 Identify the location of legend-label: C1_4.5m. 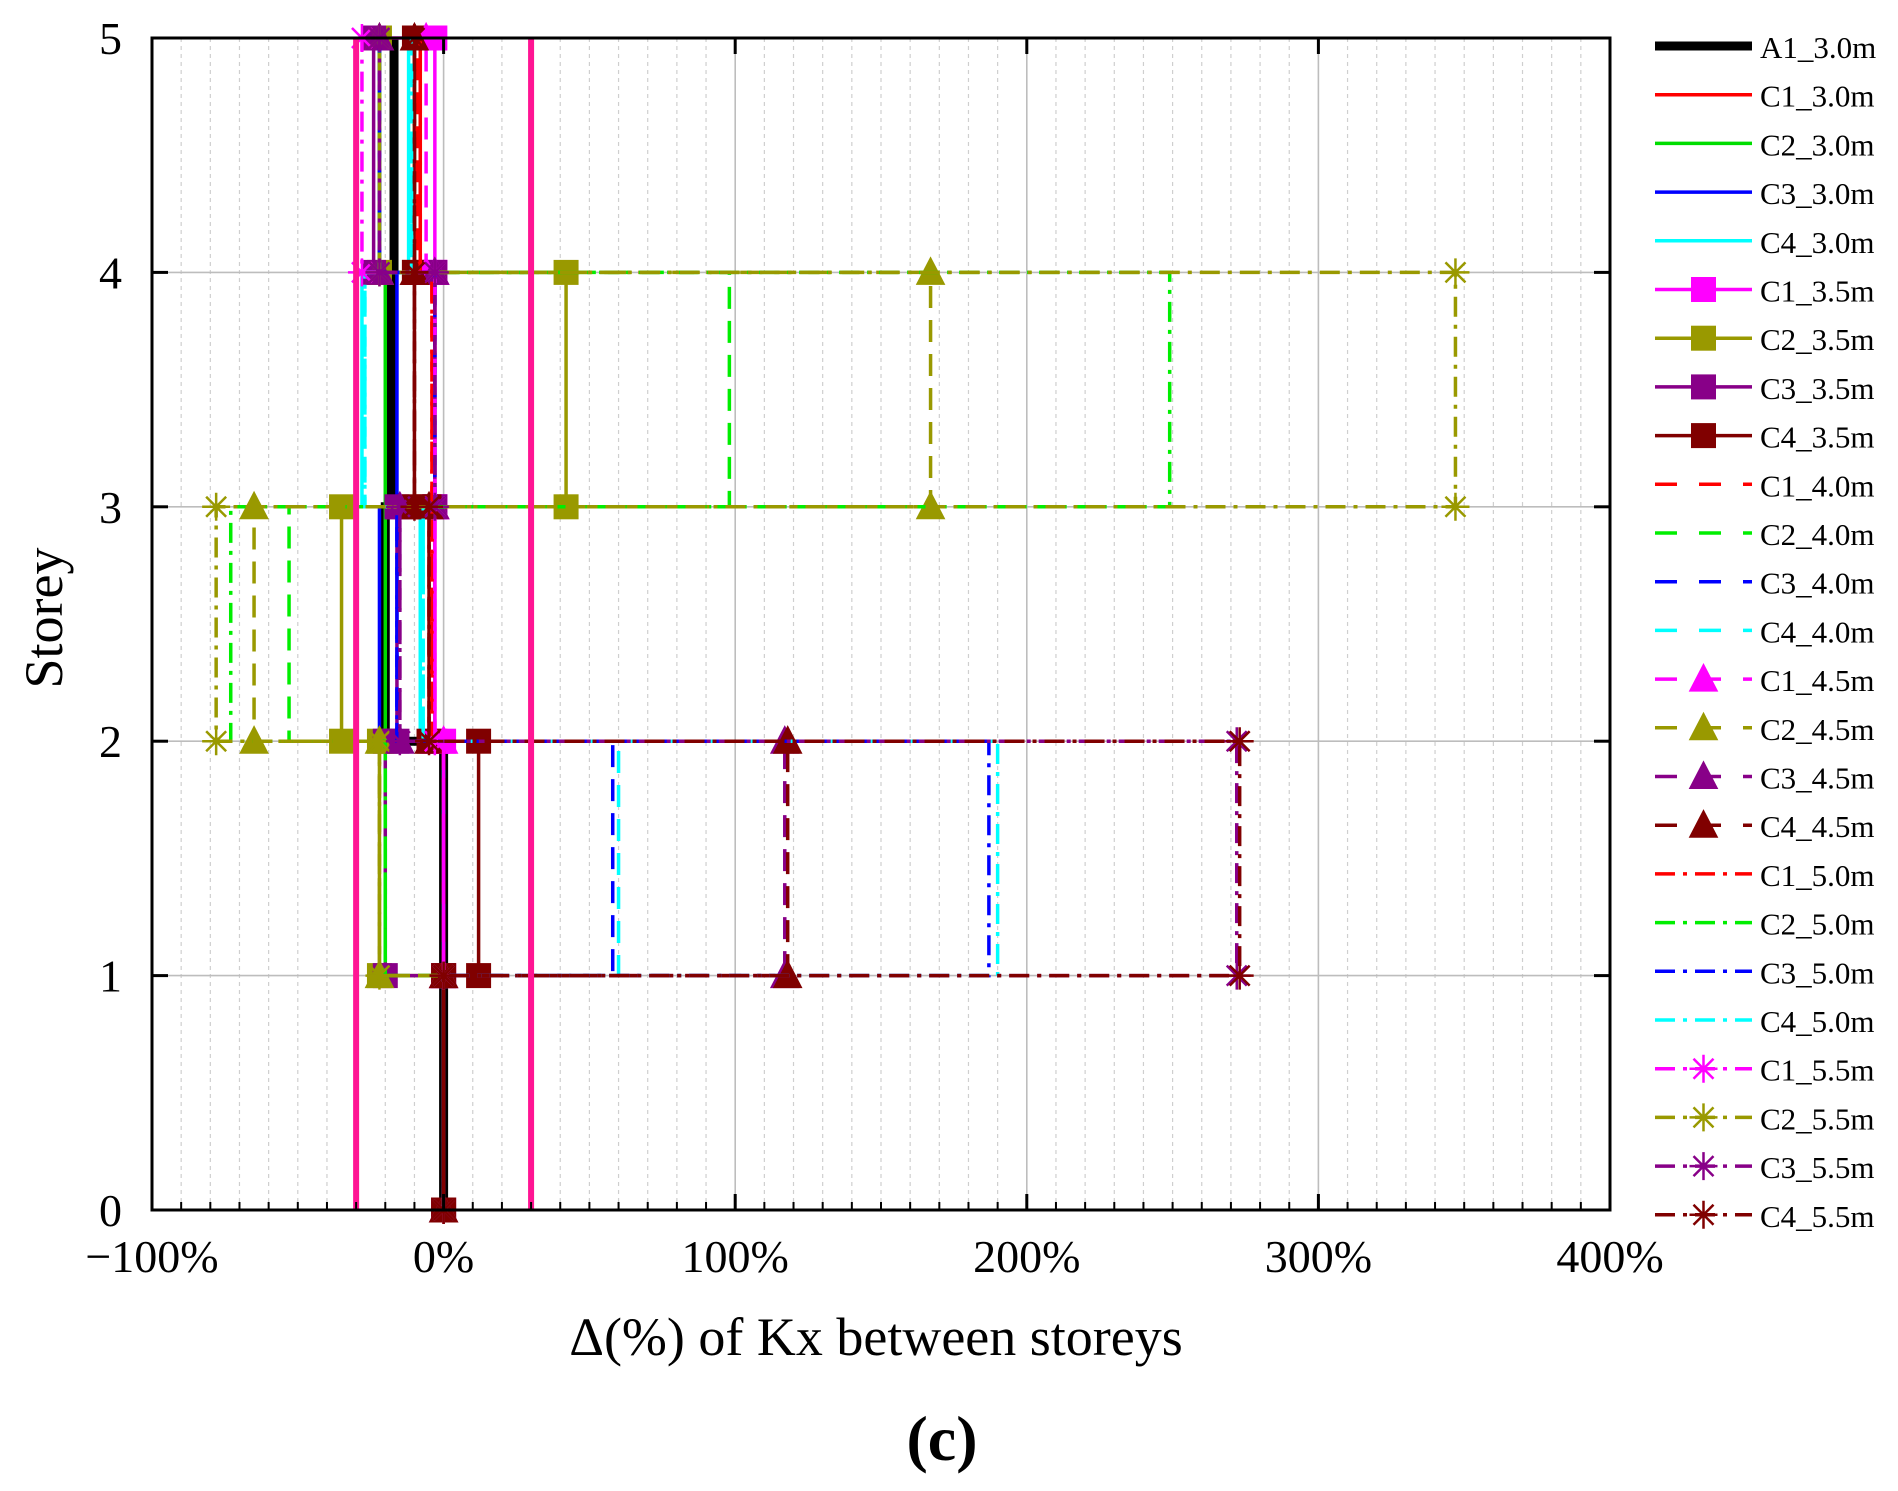
(1817, 680).